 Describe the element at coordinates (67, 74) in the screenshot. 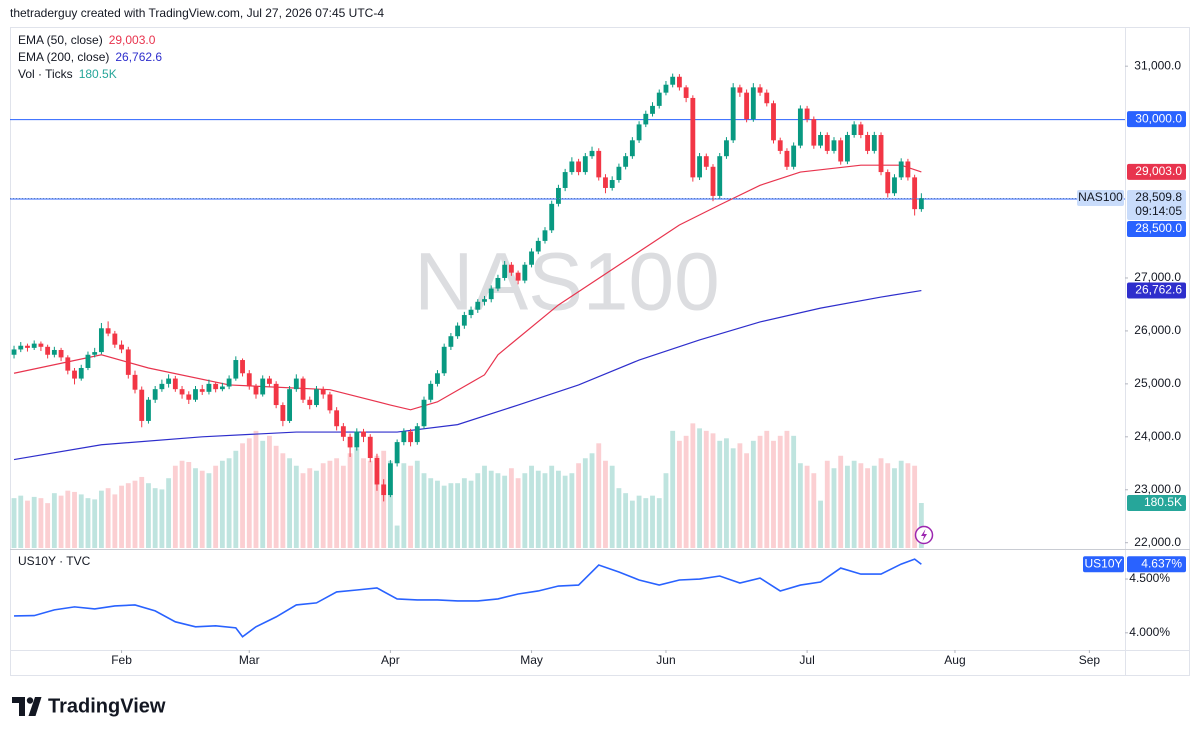

I see `legend-entry: Vol · Ticks 180.5K` at that location.